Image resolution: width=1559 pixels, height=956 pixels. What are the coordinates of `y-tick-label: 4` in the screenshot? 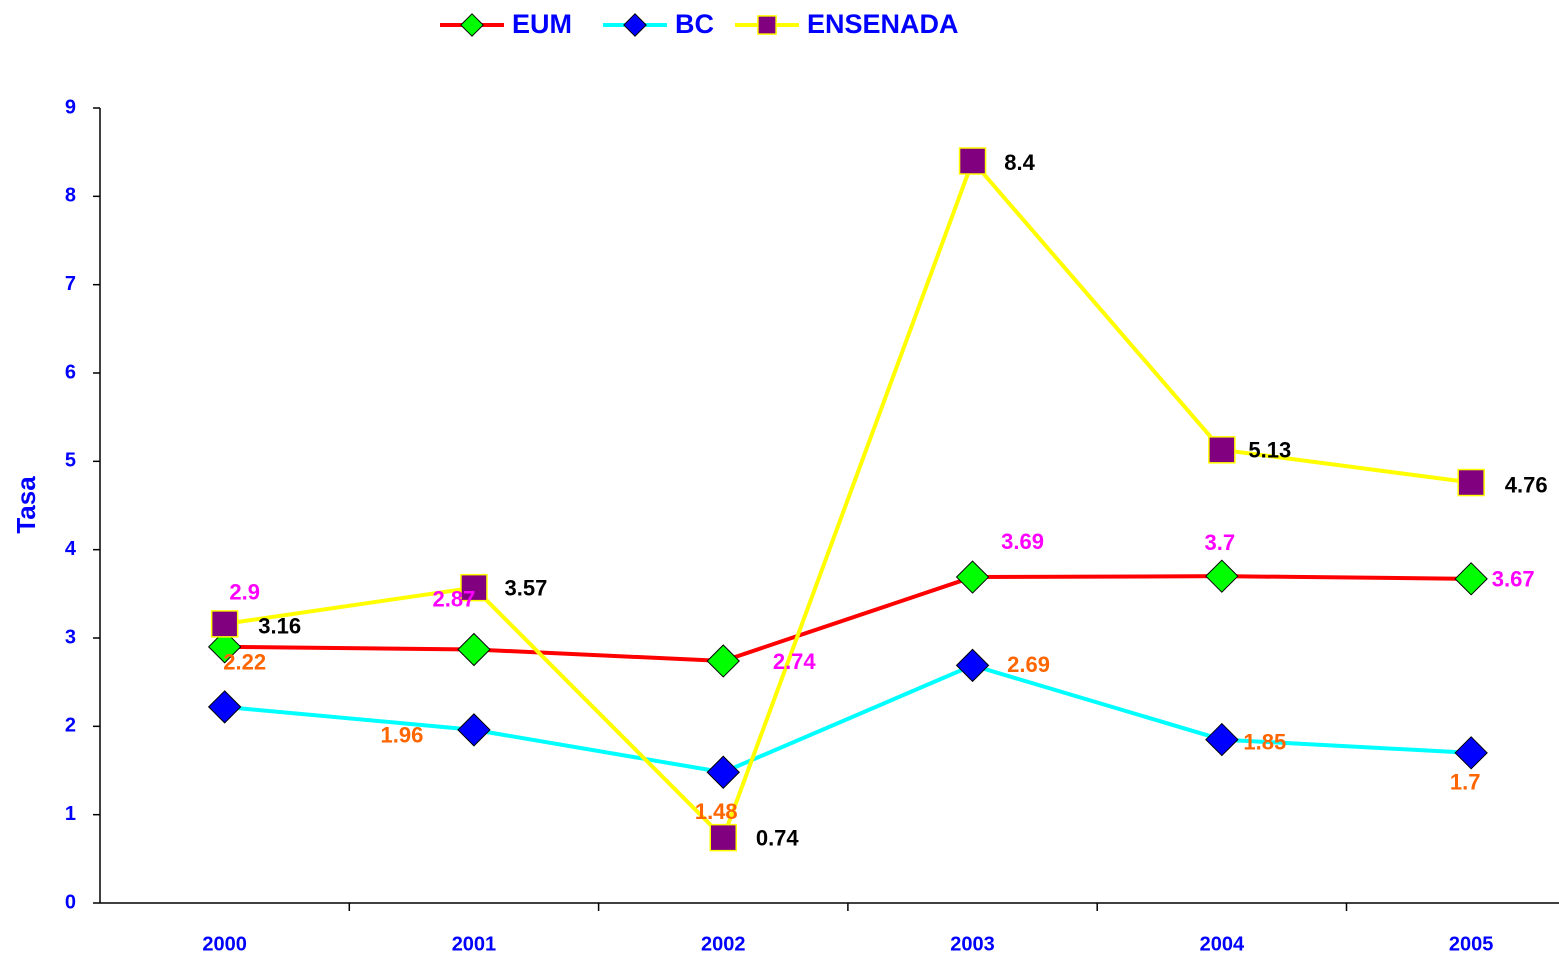 It's located at (71, 549).